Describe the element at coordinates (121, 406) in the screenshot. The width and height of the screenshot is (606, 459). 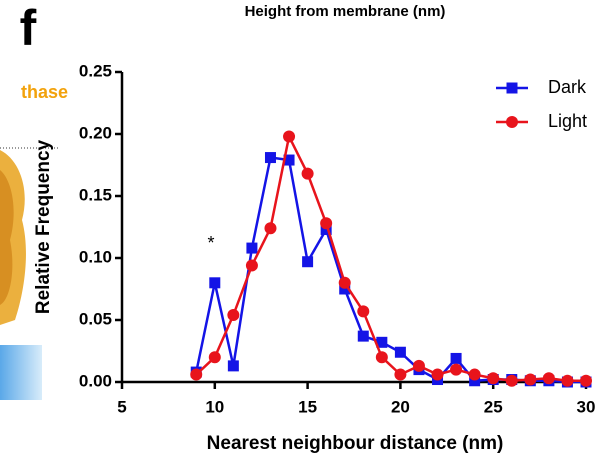
I see `x-tick-label: 5` at that location.